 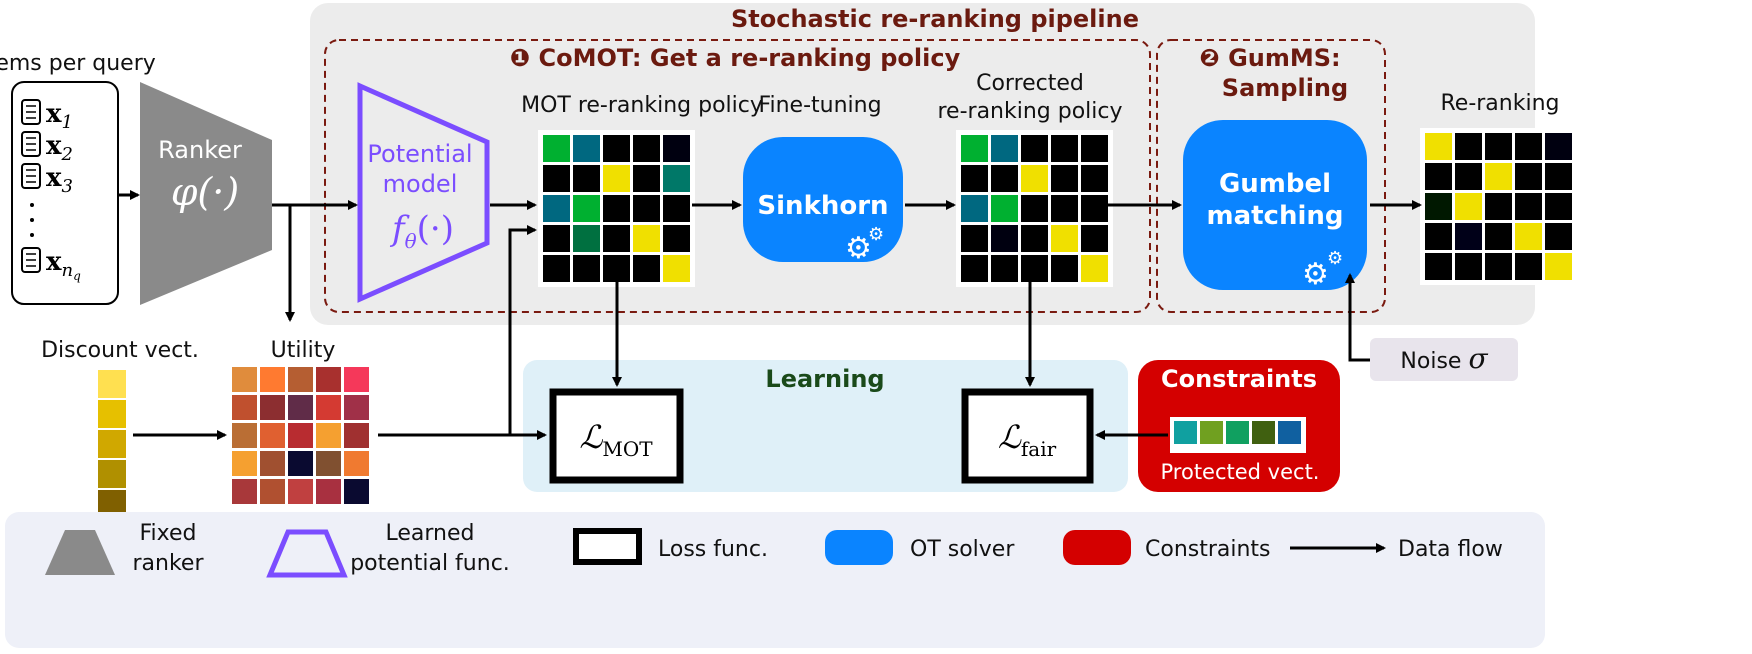 What do you see at coordinates (167, 533) in the screenshot?
I see `legend-fixed-1: Fixed` at bounding box center [167, 533].